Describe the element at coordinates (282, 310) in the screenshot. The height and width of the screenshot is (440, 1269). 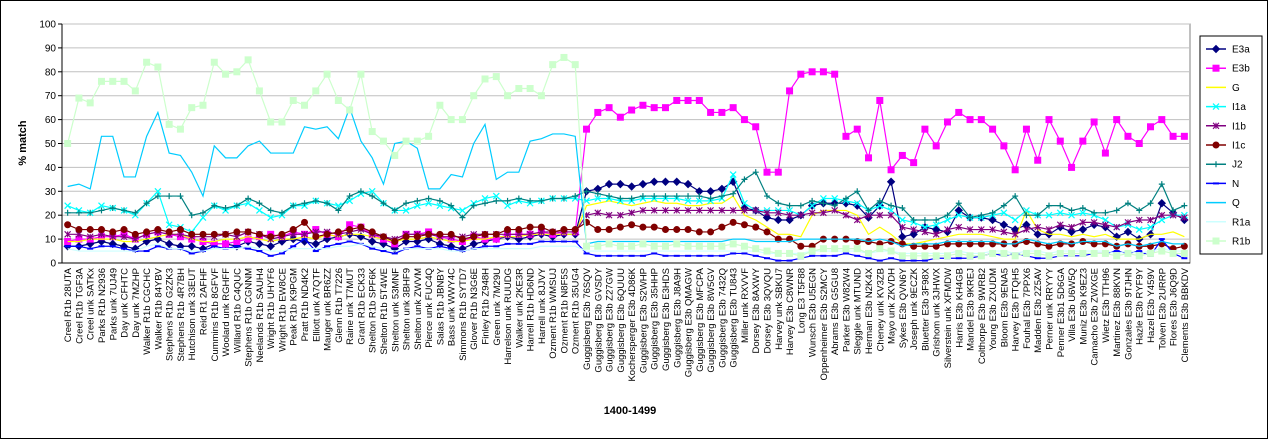
I see `x-tick-label: Wright R1b EW8CE` at that location.